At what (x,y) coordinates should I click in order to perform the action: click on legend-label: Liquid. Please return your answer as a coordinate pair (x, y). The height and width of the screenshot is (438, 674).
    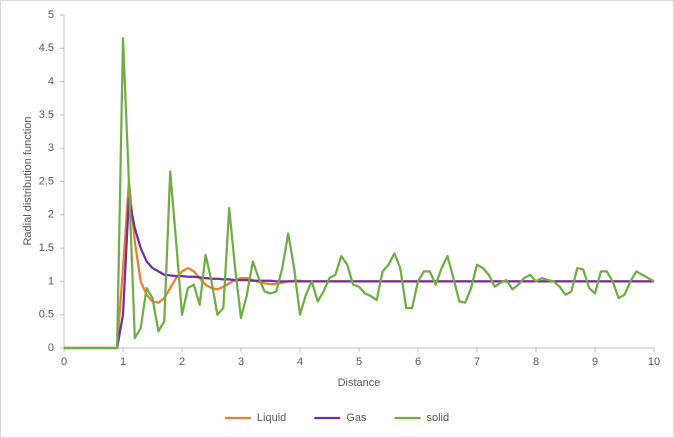
    Looking at the image, I should click on (271, 418).